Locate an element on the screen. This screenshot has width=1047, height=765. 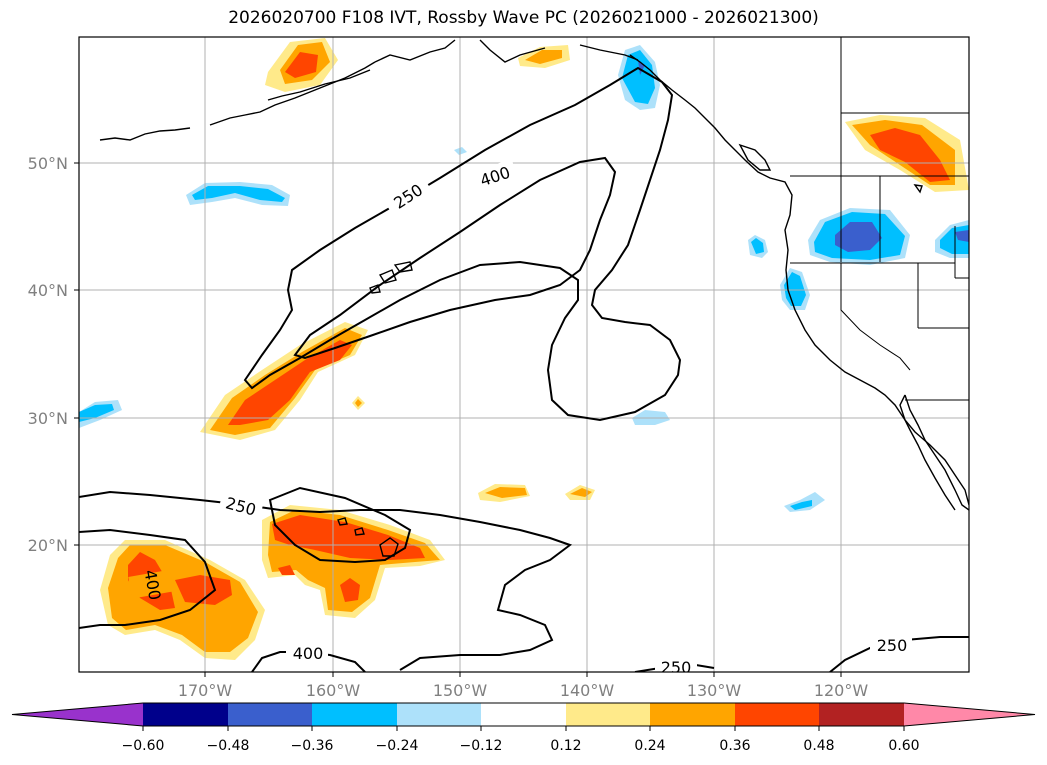
colorbar-tick-label: 0.60 is located at coordinates (903, 746).